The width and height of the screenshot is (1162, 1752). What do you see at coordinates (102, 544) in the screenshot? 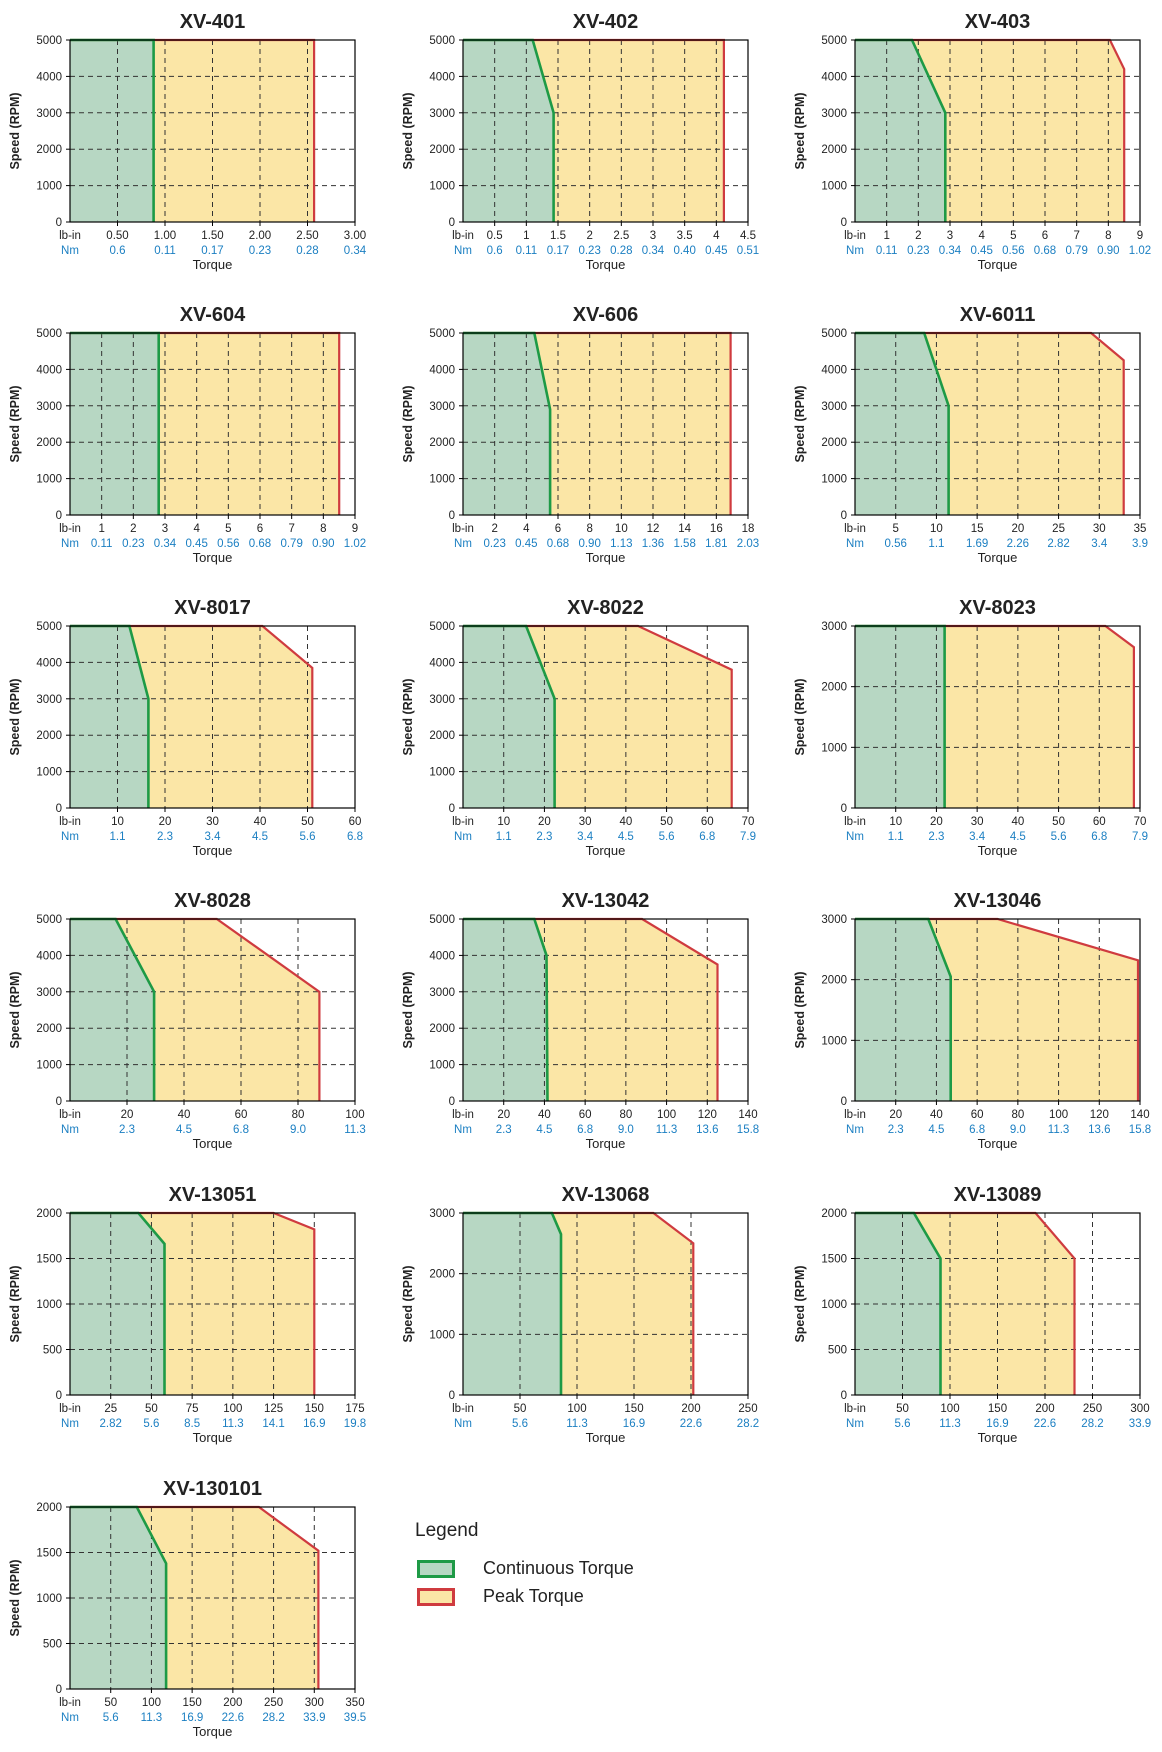
I see `x-tick-label-nm: 0.11` at bounding box center [102, 544].